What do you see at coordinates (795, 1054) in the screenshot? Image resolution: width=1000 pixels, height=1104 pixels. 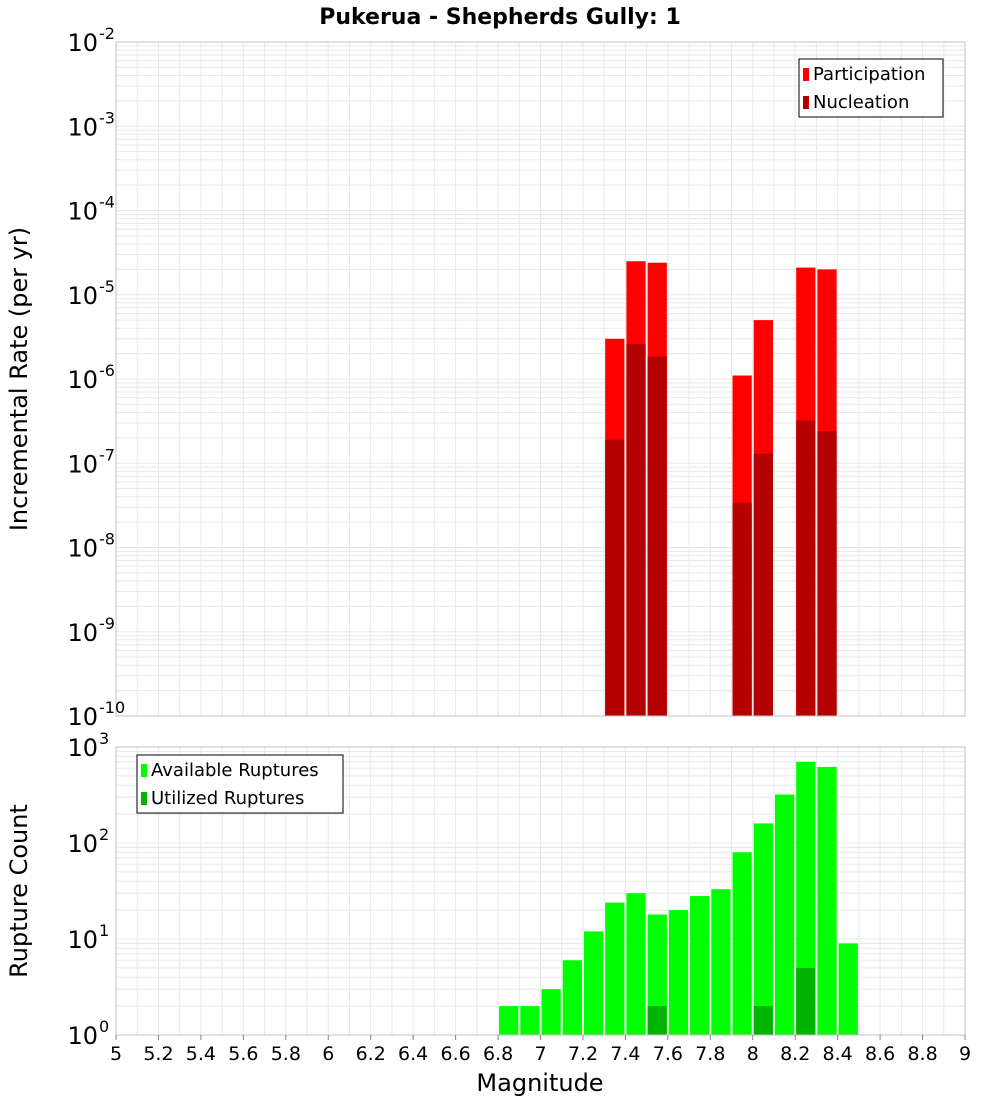 I see `x-tick-label: 8.2` at bounding box center [795, 1054].